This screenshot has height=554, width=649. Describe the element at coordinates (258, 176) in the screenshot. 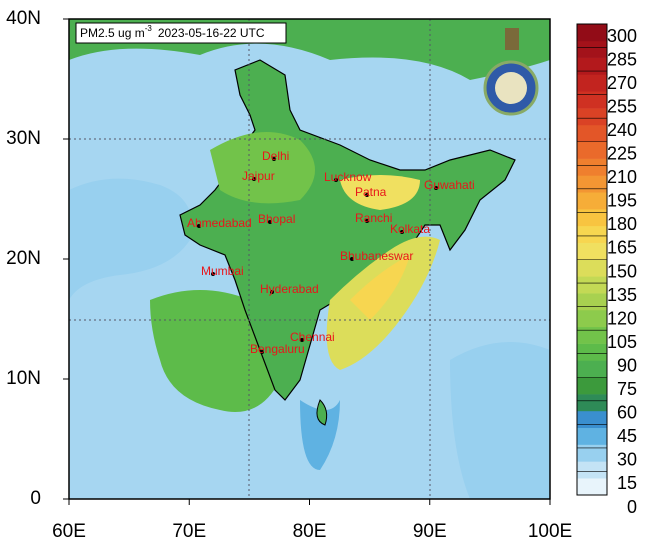

I see `city-label: Jaipur` at that location.